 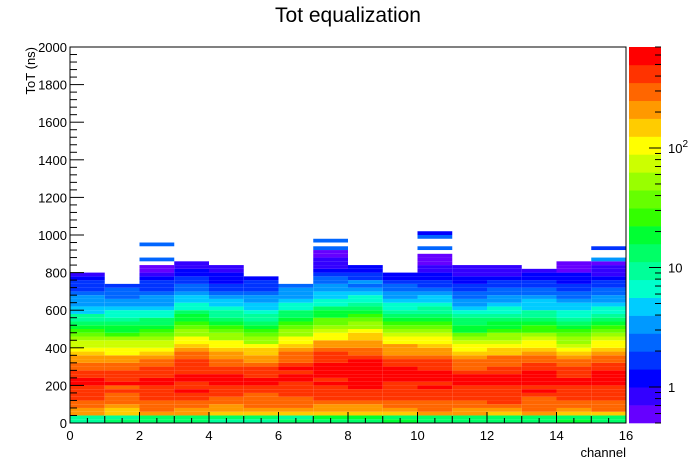 What do you see at coordinates (69, 435) in the screenshot?
I see `x-tick-label: 0` at bounding box center [69, 435].